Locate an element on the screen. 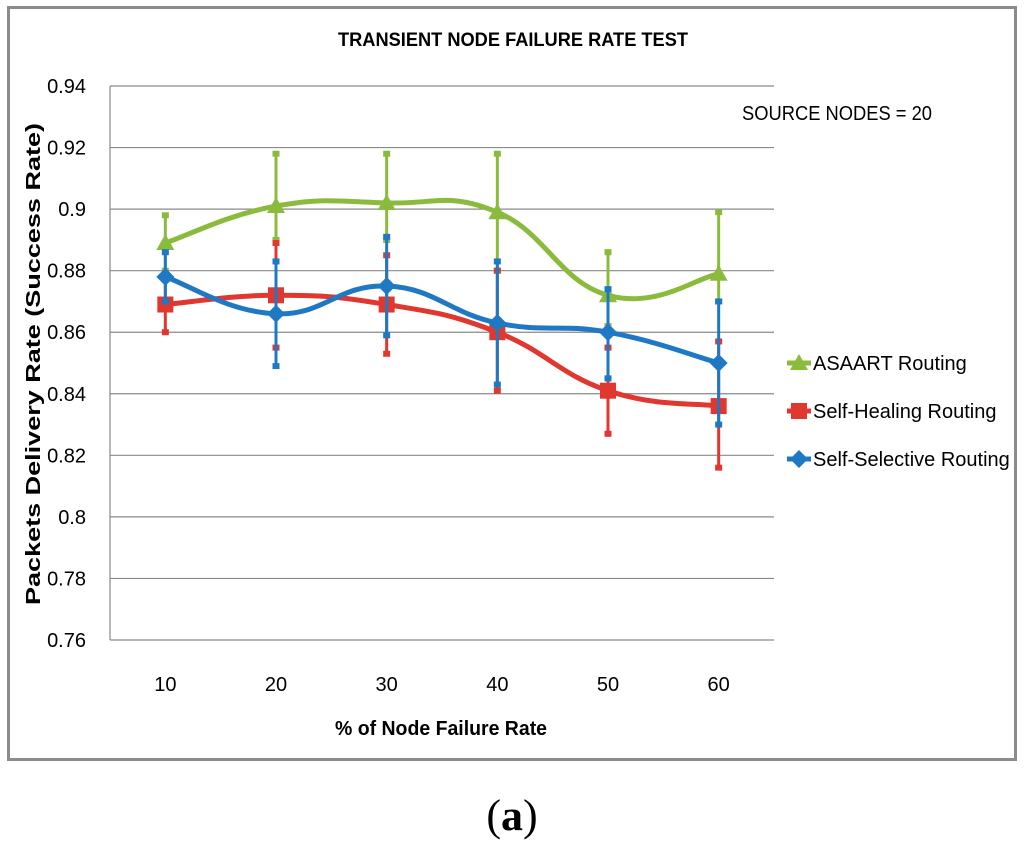  legend-item: ASAART Routing is located at coordinates (877, 364).